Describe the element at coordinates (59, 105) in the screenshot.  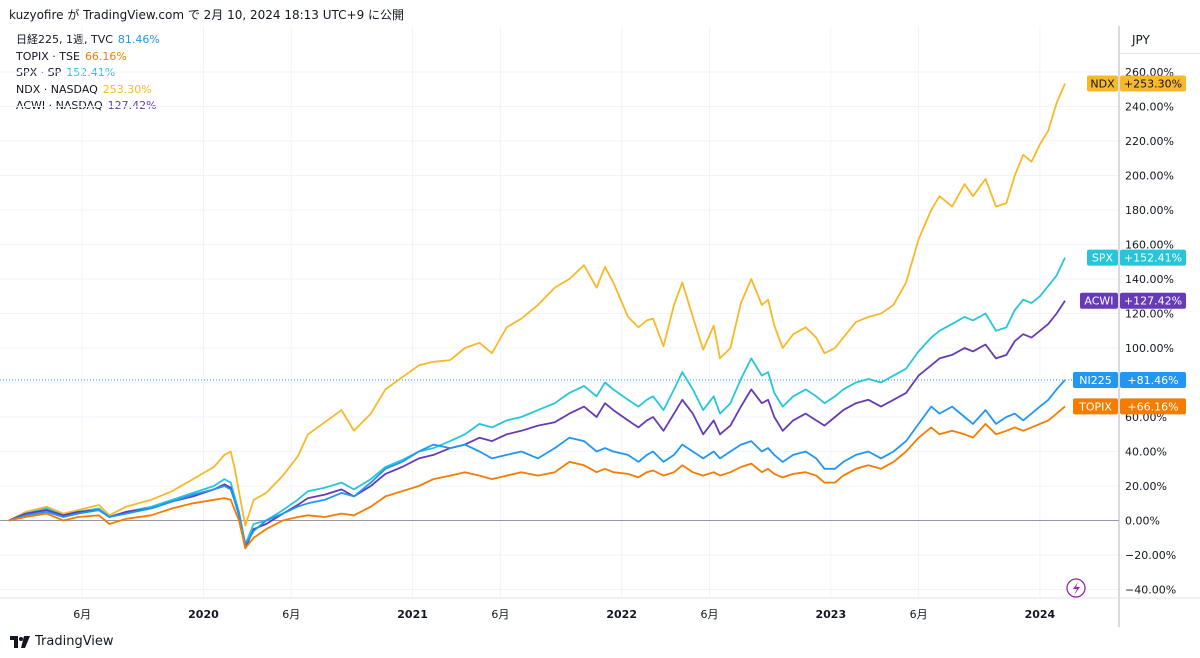
I see `legend-name: ACWI · NASDAQ` at that location.